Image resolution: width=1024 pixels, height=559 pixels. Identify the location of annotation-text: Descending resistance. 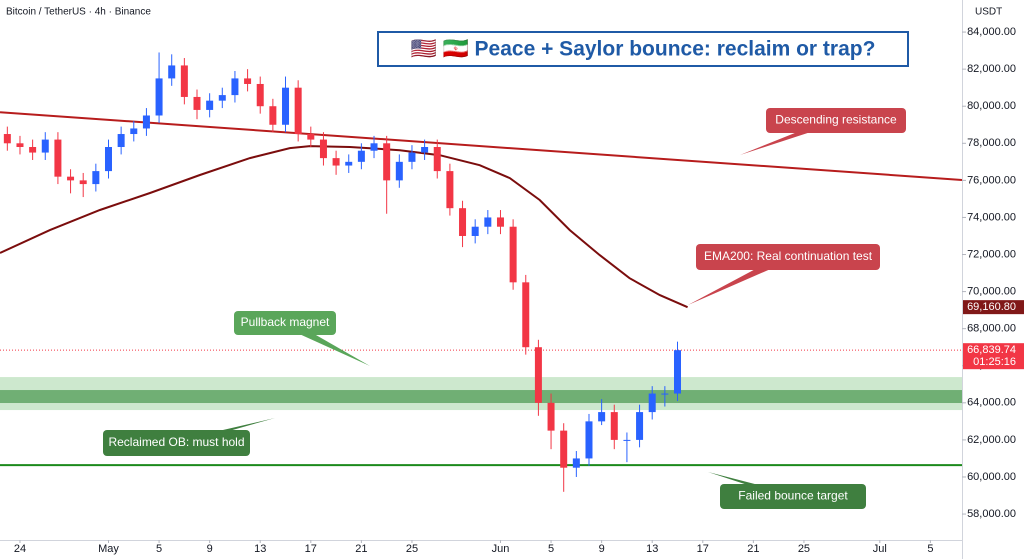
(836, 120).